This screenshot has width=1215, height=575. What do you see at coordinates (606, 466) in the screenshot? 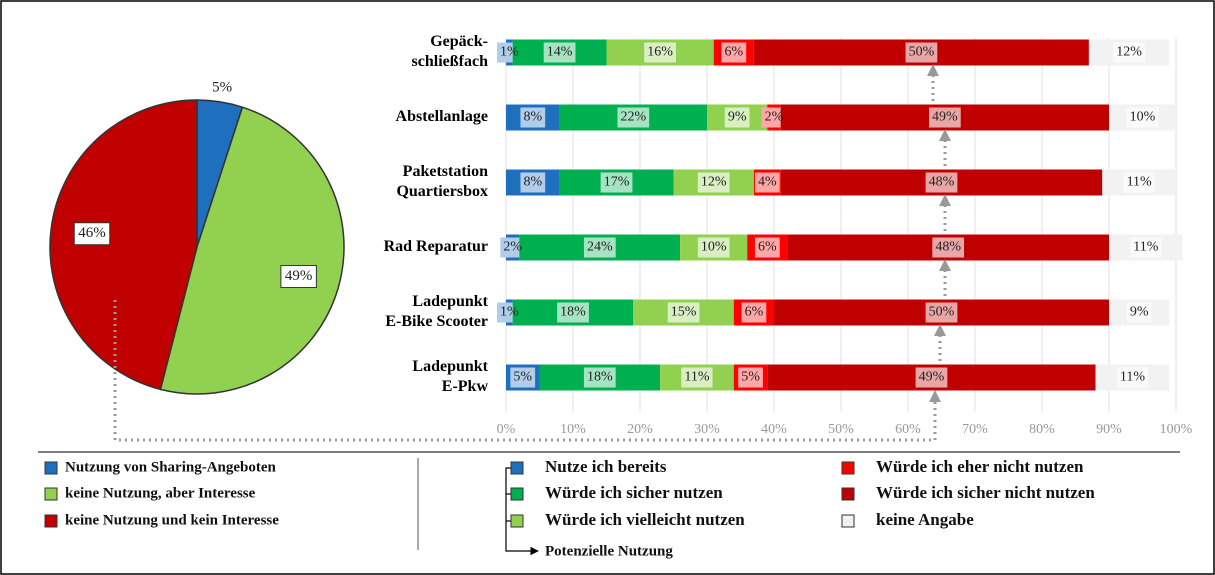
I see `legend-label: Nutze ich bereits` at bounding box center [606, 466].